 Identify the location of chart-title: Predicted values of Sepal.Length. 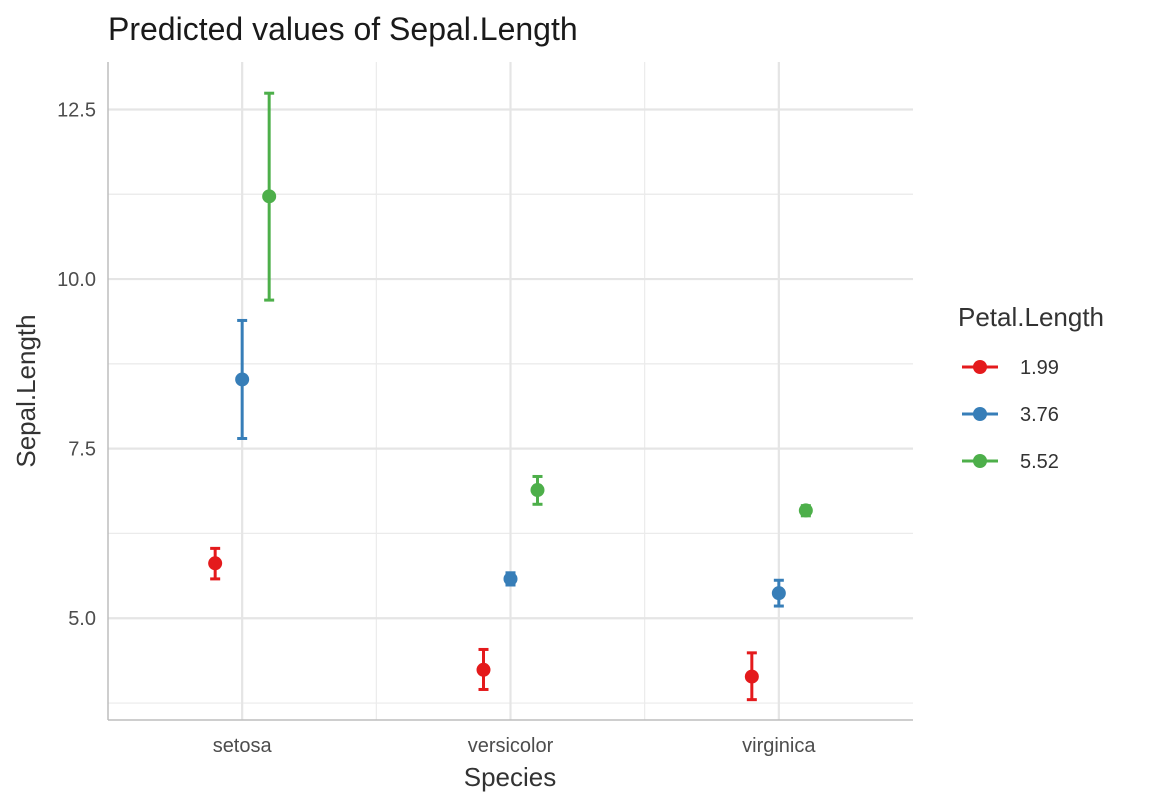
(343, 29).